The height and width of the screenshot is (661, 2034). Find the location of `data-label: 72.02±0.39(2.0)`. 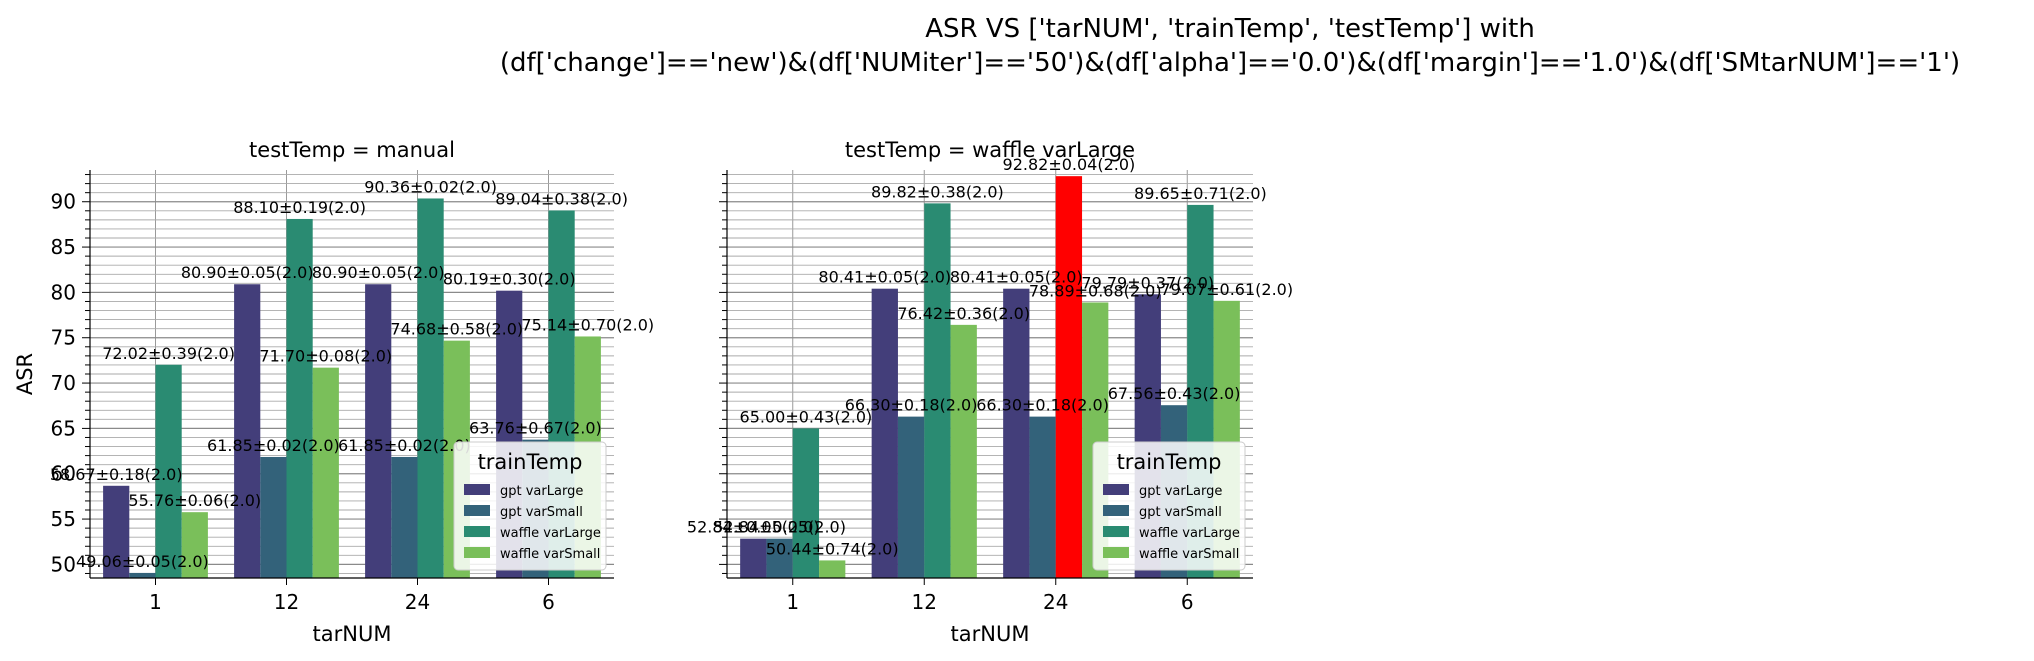

data-label: 72.02±0.39(2.0) is located at coordinates (168, 353).